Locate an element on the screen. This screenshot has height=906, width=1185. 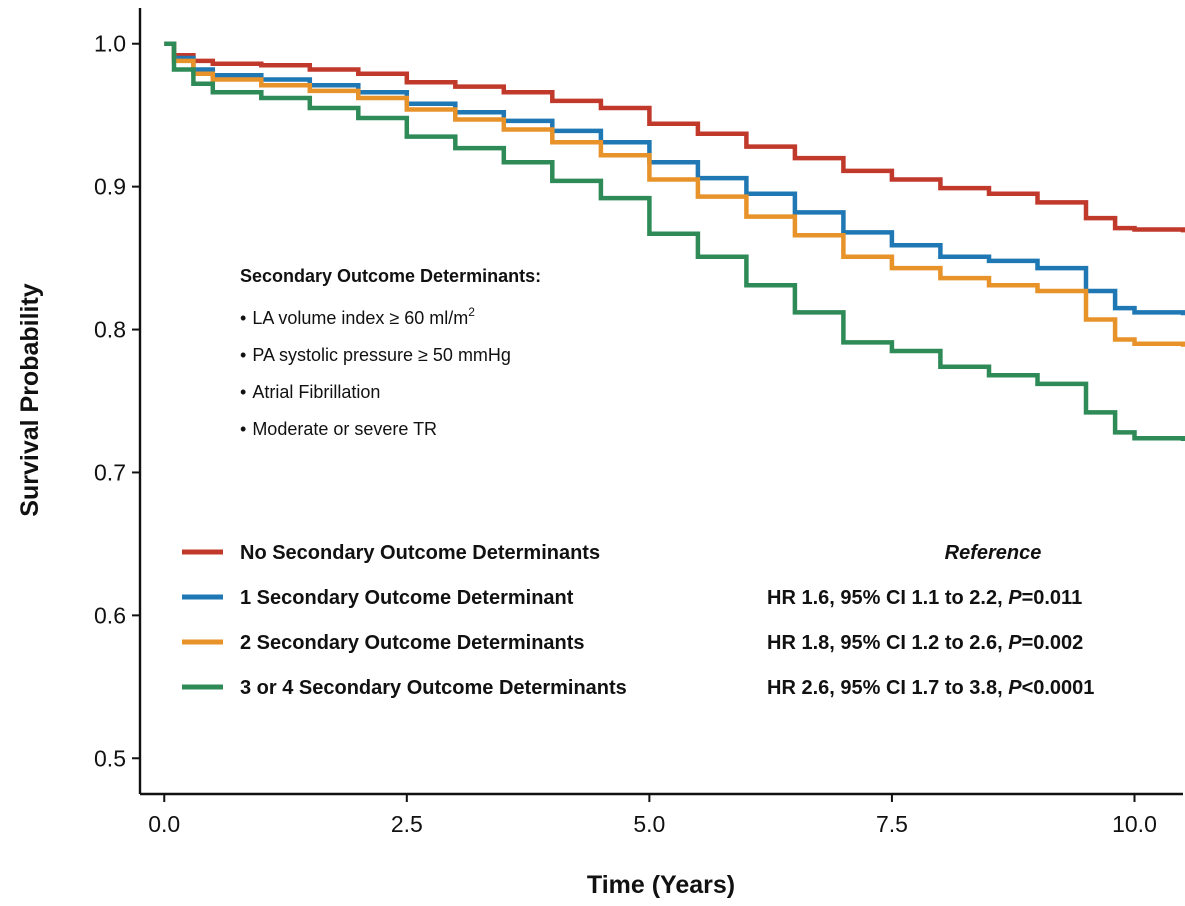
annotation-item: • PA systolic pressure ≥ 50 mmHg is located at coordinates (375, 355).